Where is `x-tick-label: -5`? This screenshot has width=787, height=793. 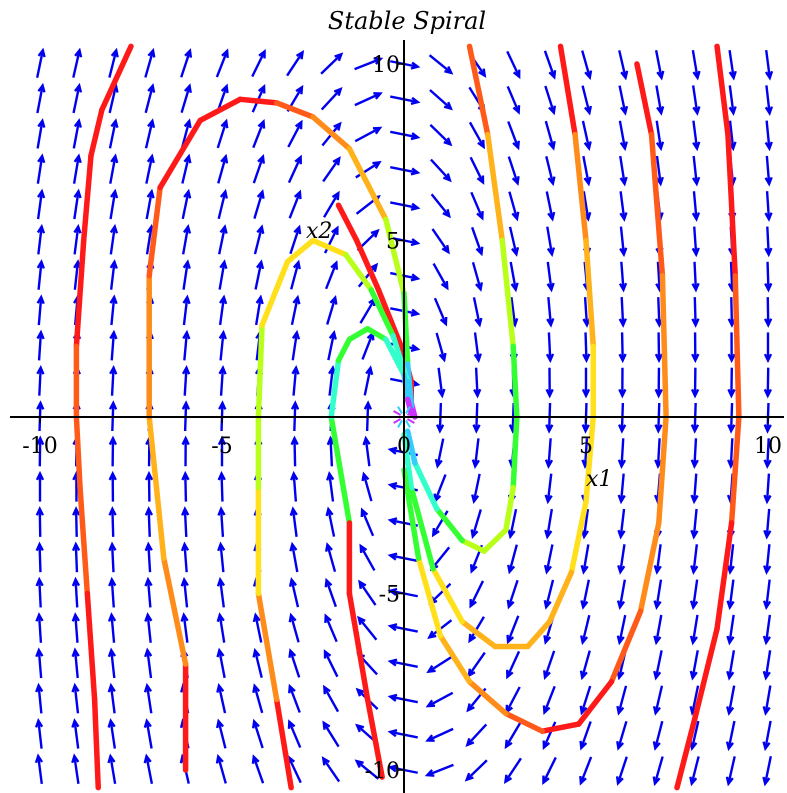 x-tick-label: -5 is located at coordinates (221, 446).